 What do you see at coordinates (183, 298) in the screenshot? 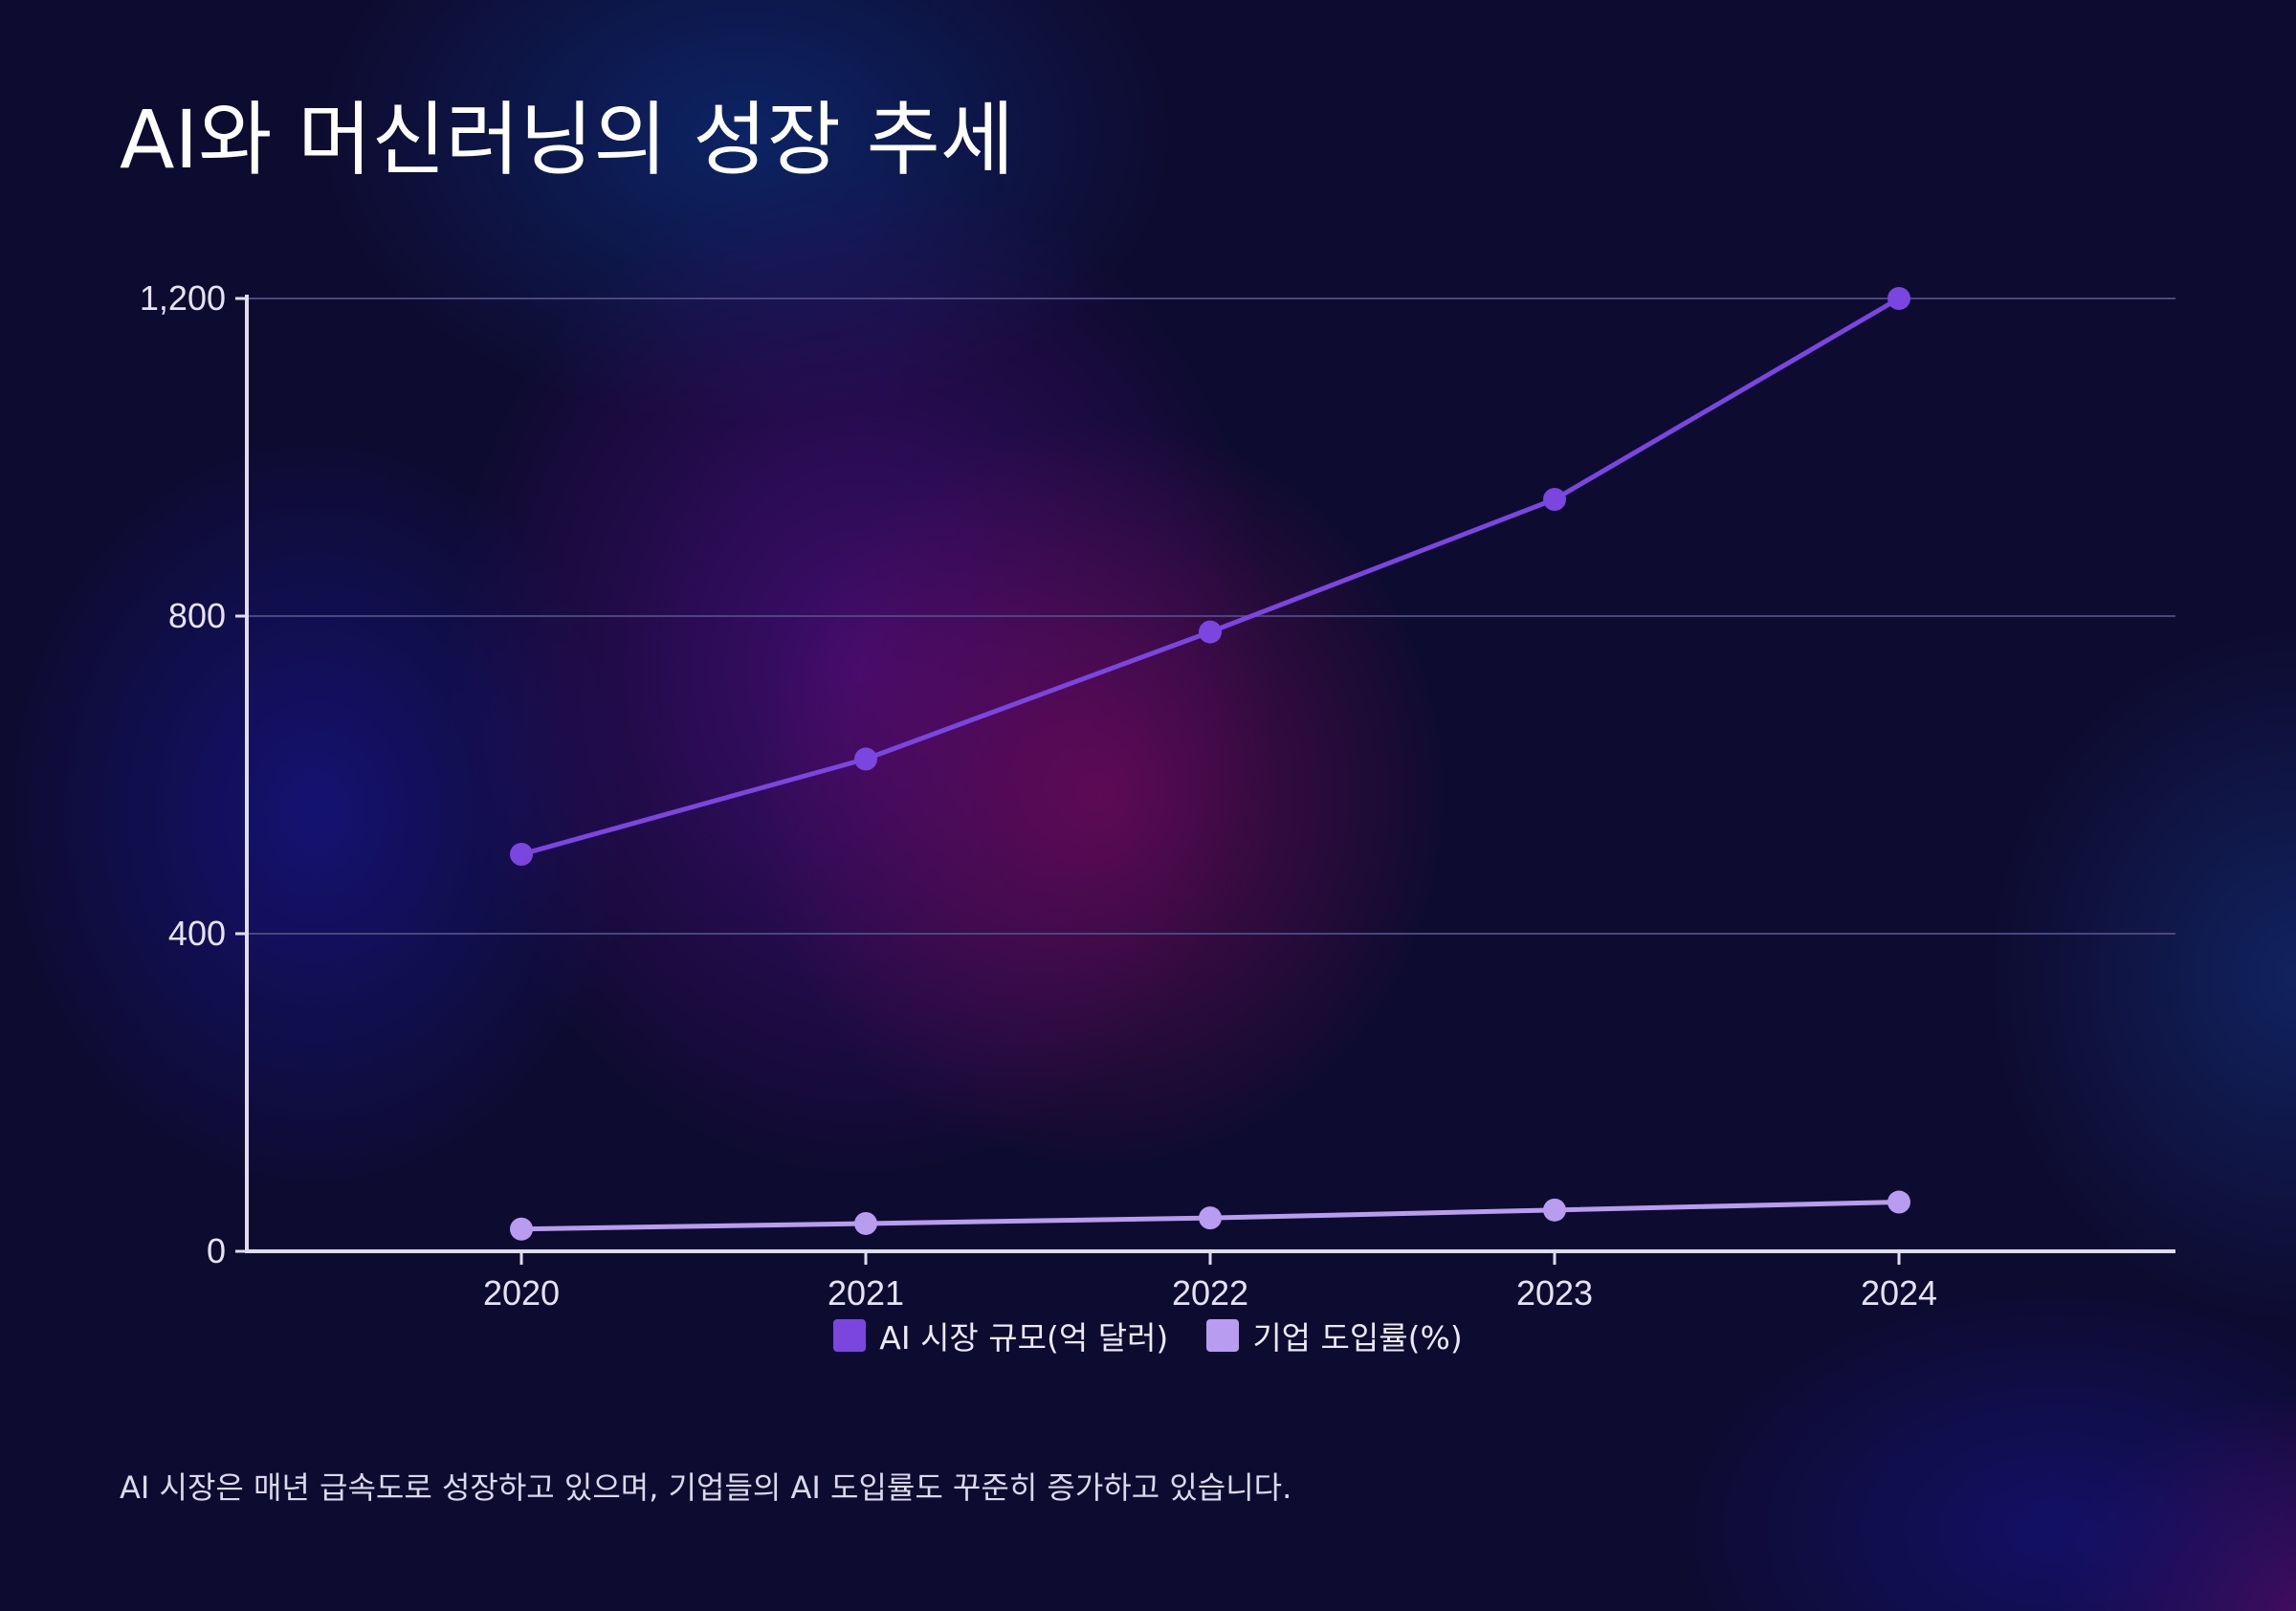
I see `y-tick-label: 1,200` at bounding box center [183, 298].